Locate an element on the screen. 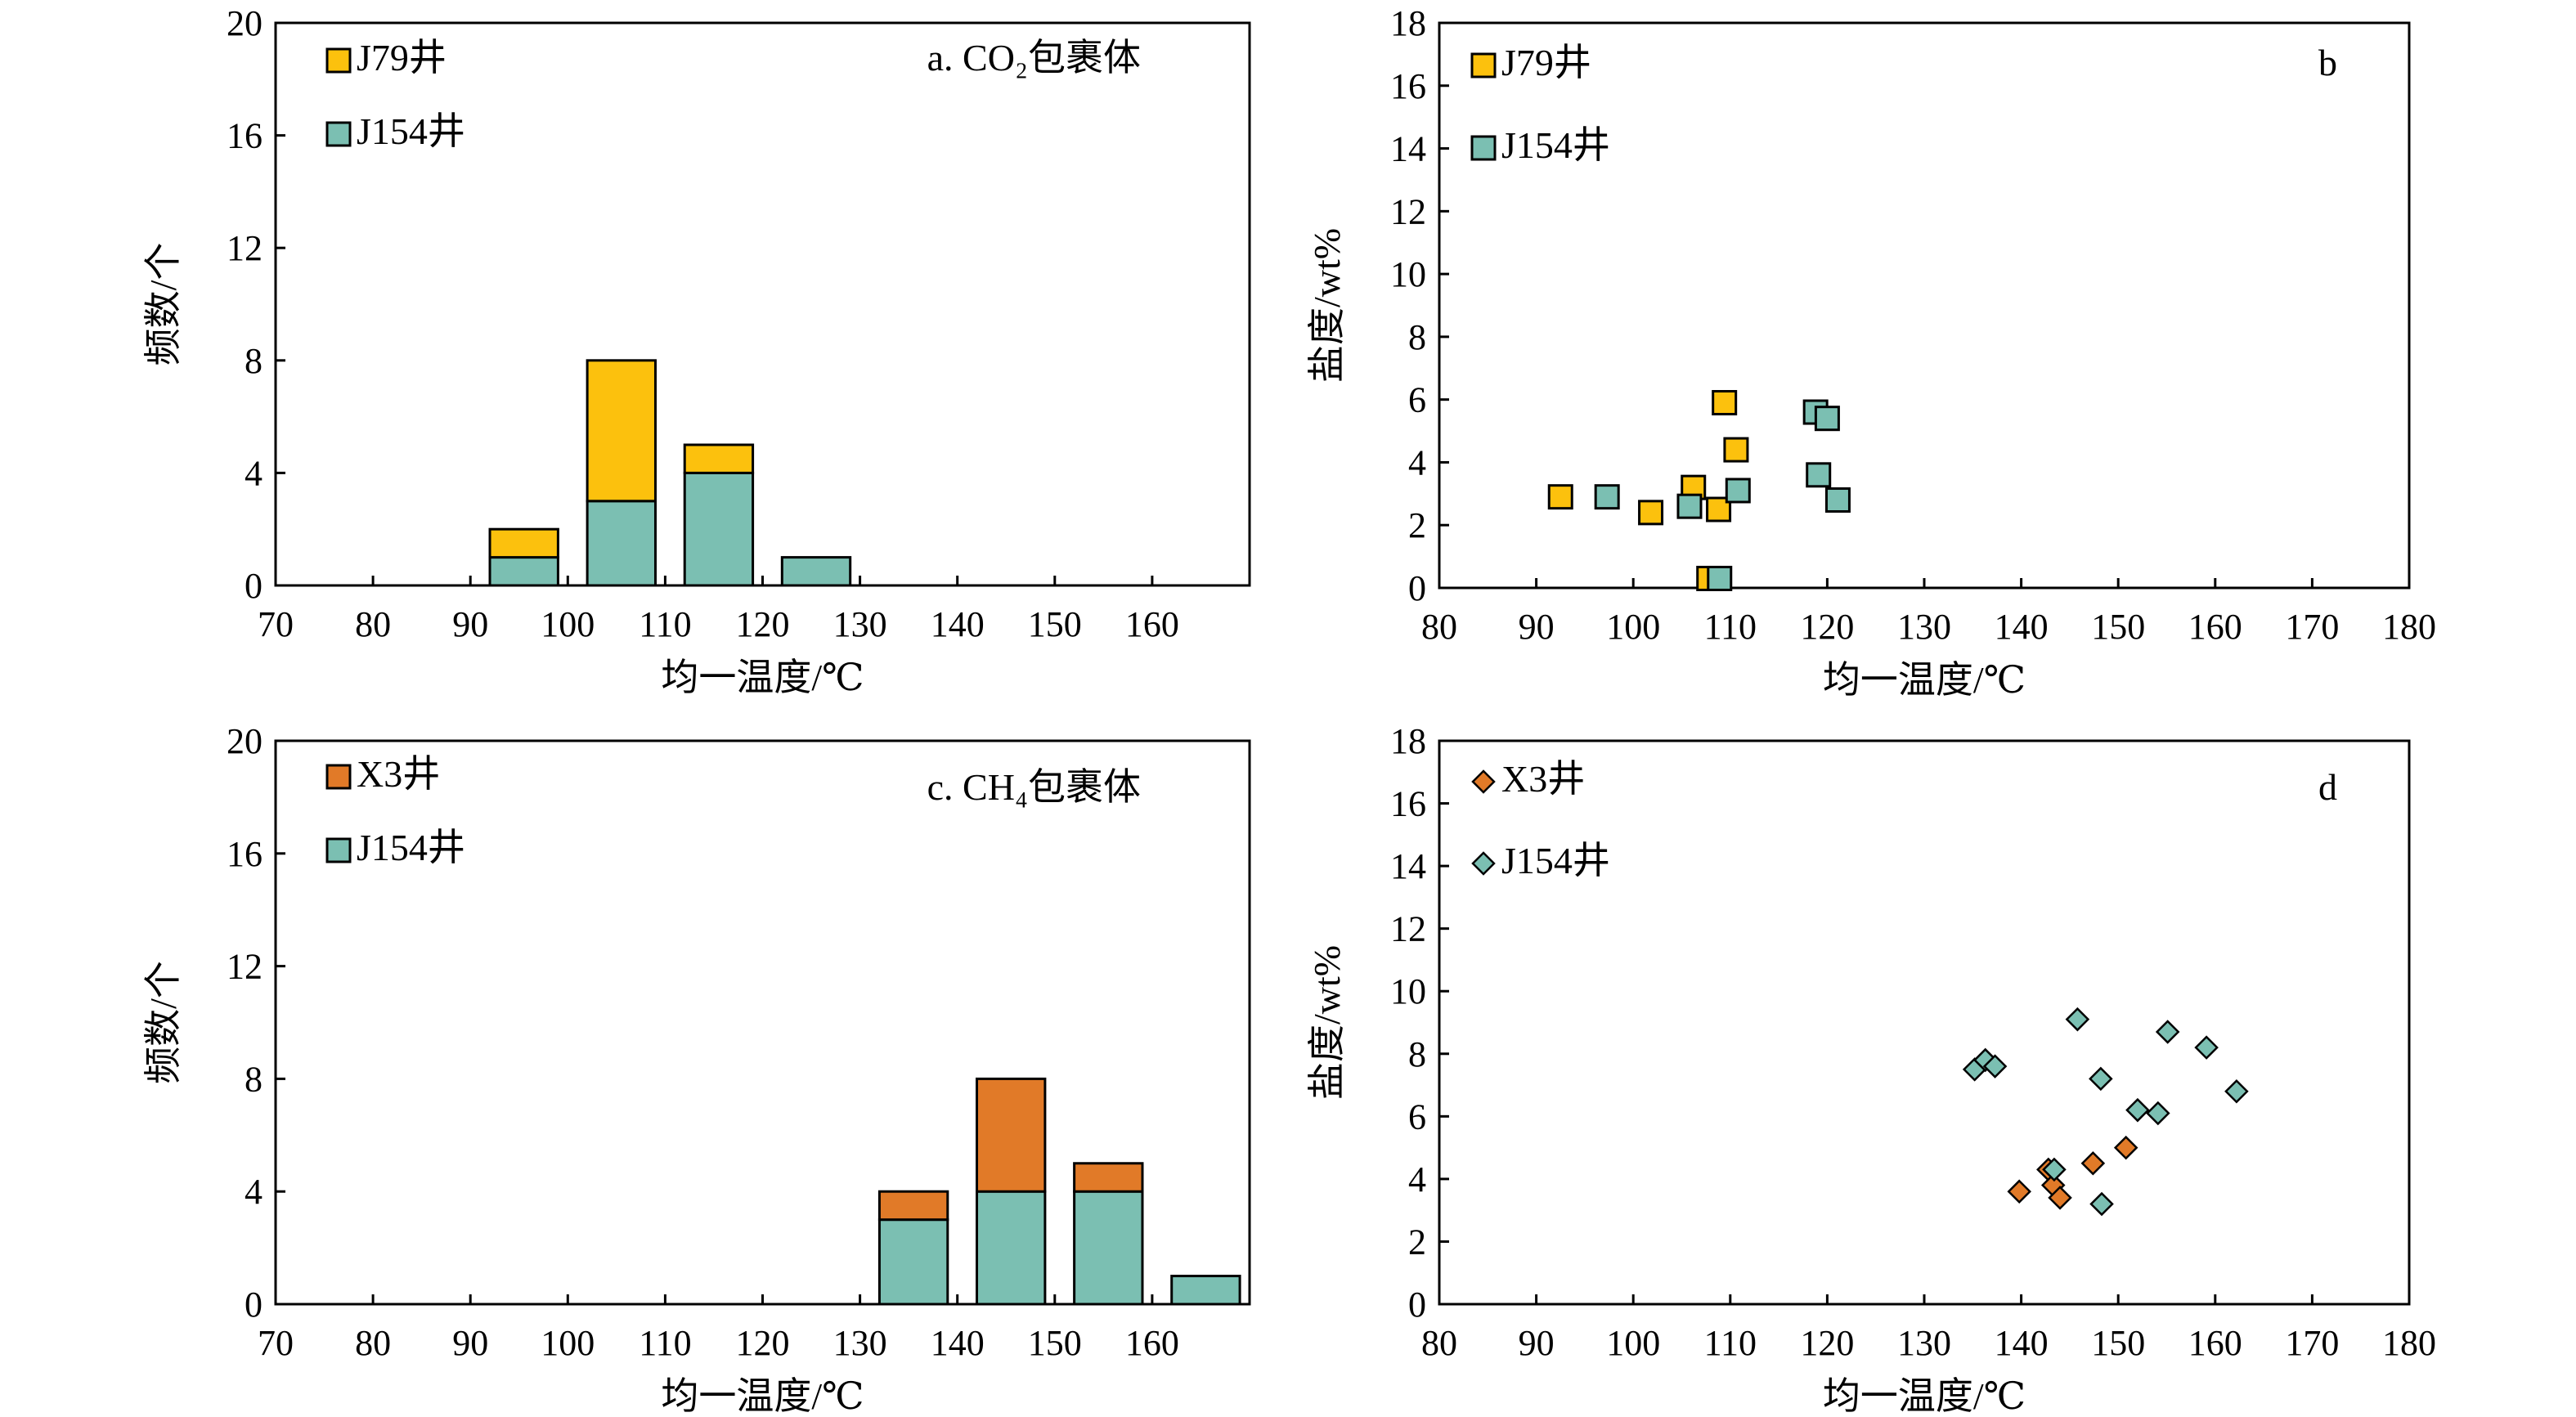 Image resolution: width=2576 pixels, height=1417 pixels. panel-label: b is located at coordinates (2328, 62).